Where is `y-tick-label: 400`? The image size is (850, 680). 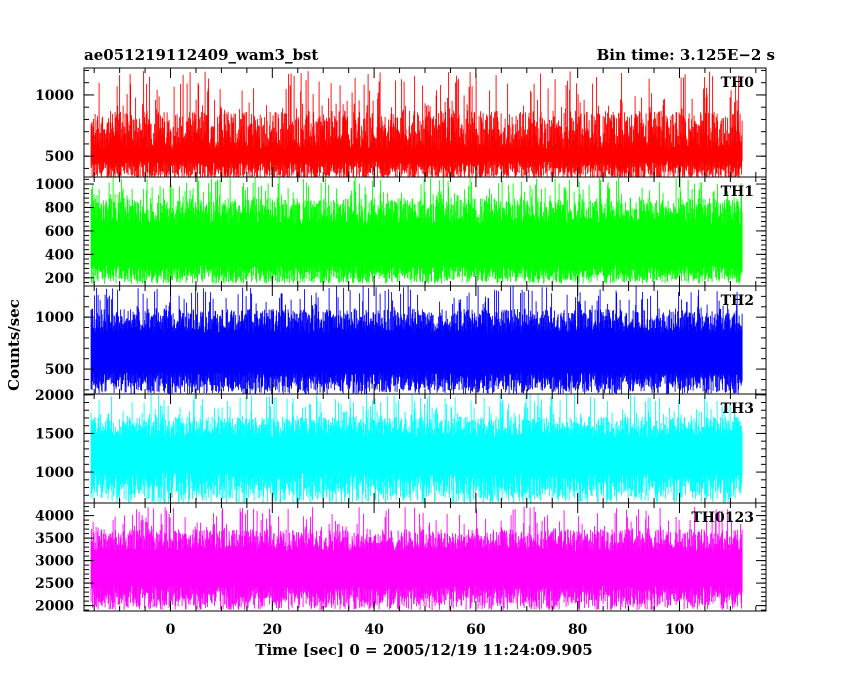
y-tick-label: 400 is located at coordinates (59, 255).